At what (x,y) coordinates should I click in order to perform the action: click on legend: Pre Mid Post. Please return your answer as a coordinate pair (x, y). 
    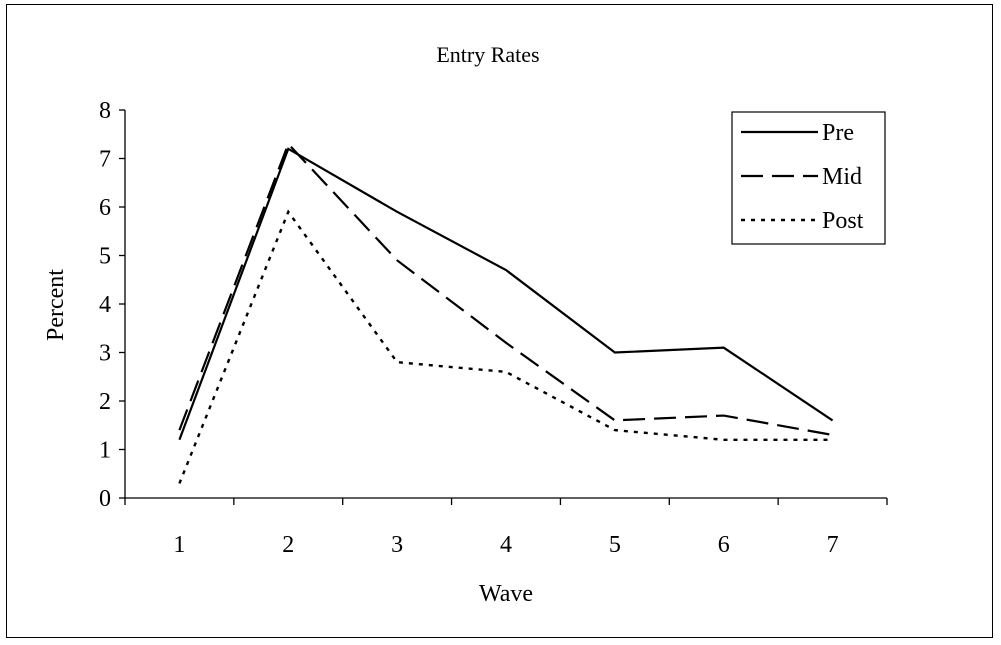
    Looking at the image, I should click on (808, 178).